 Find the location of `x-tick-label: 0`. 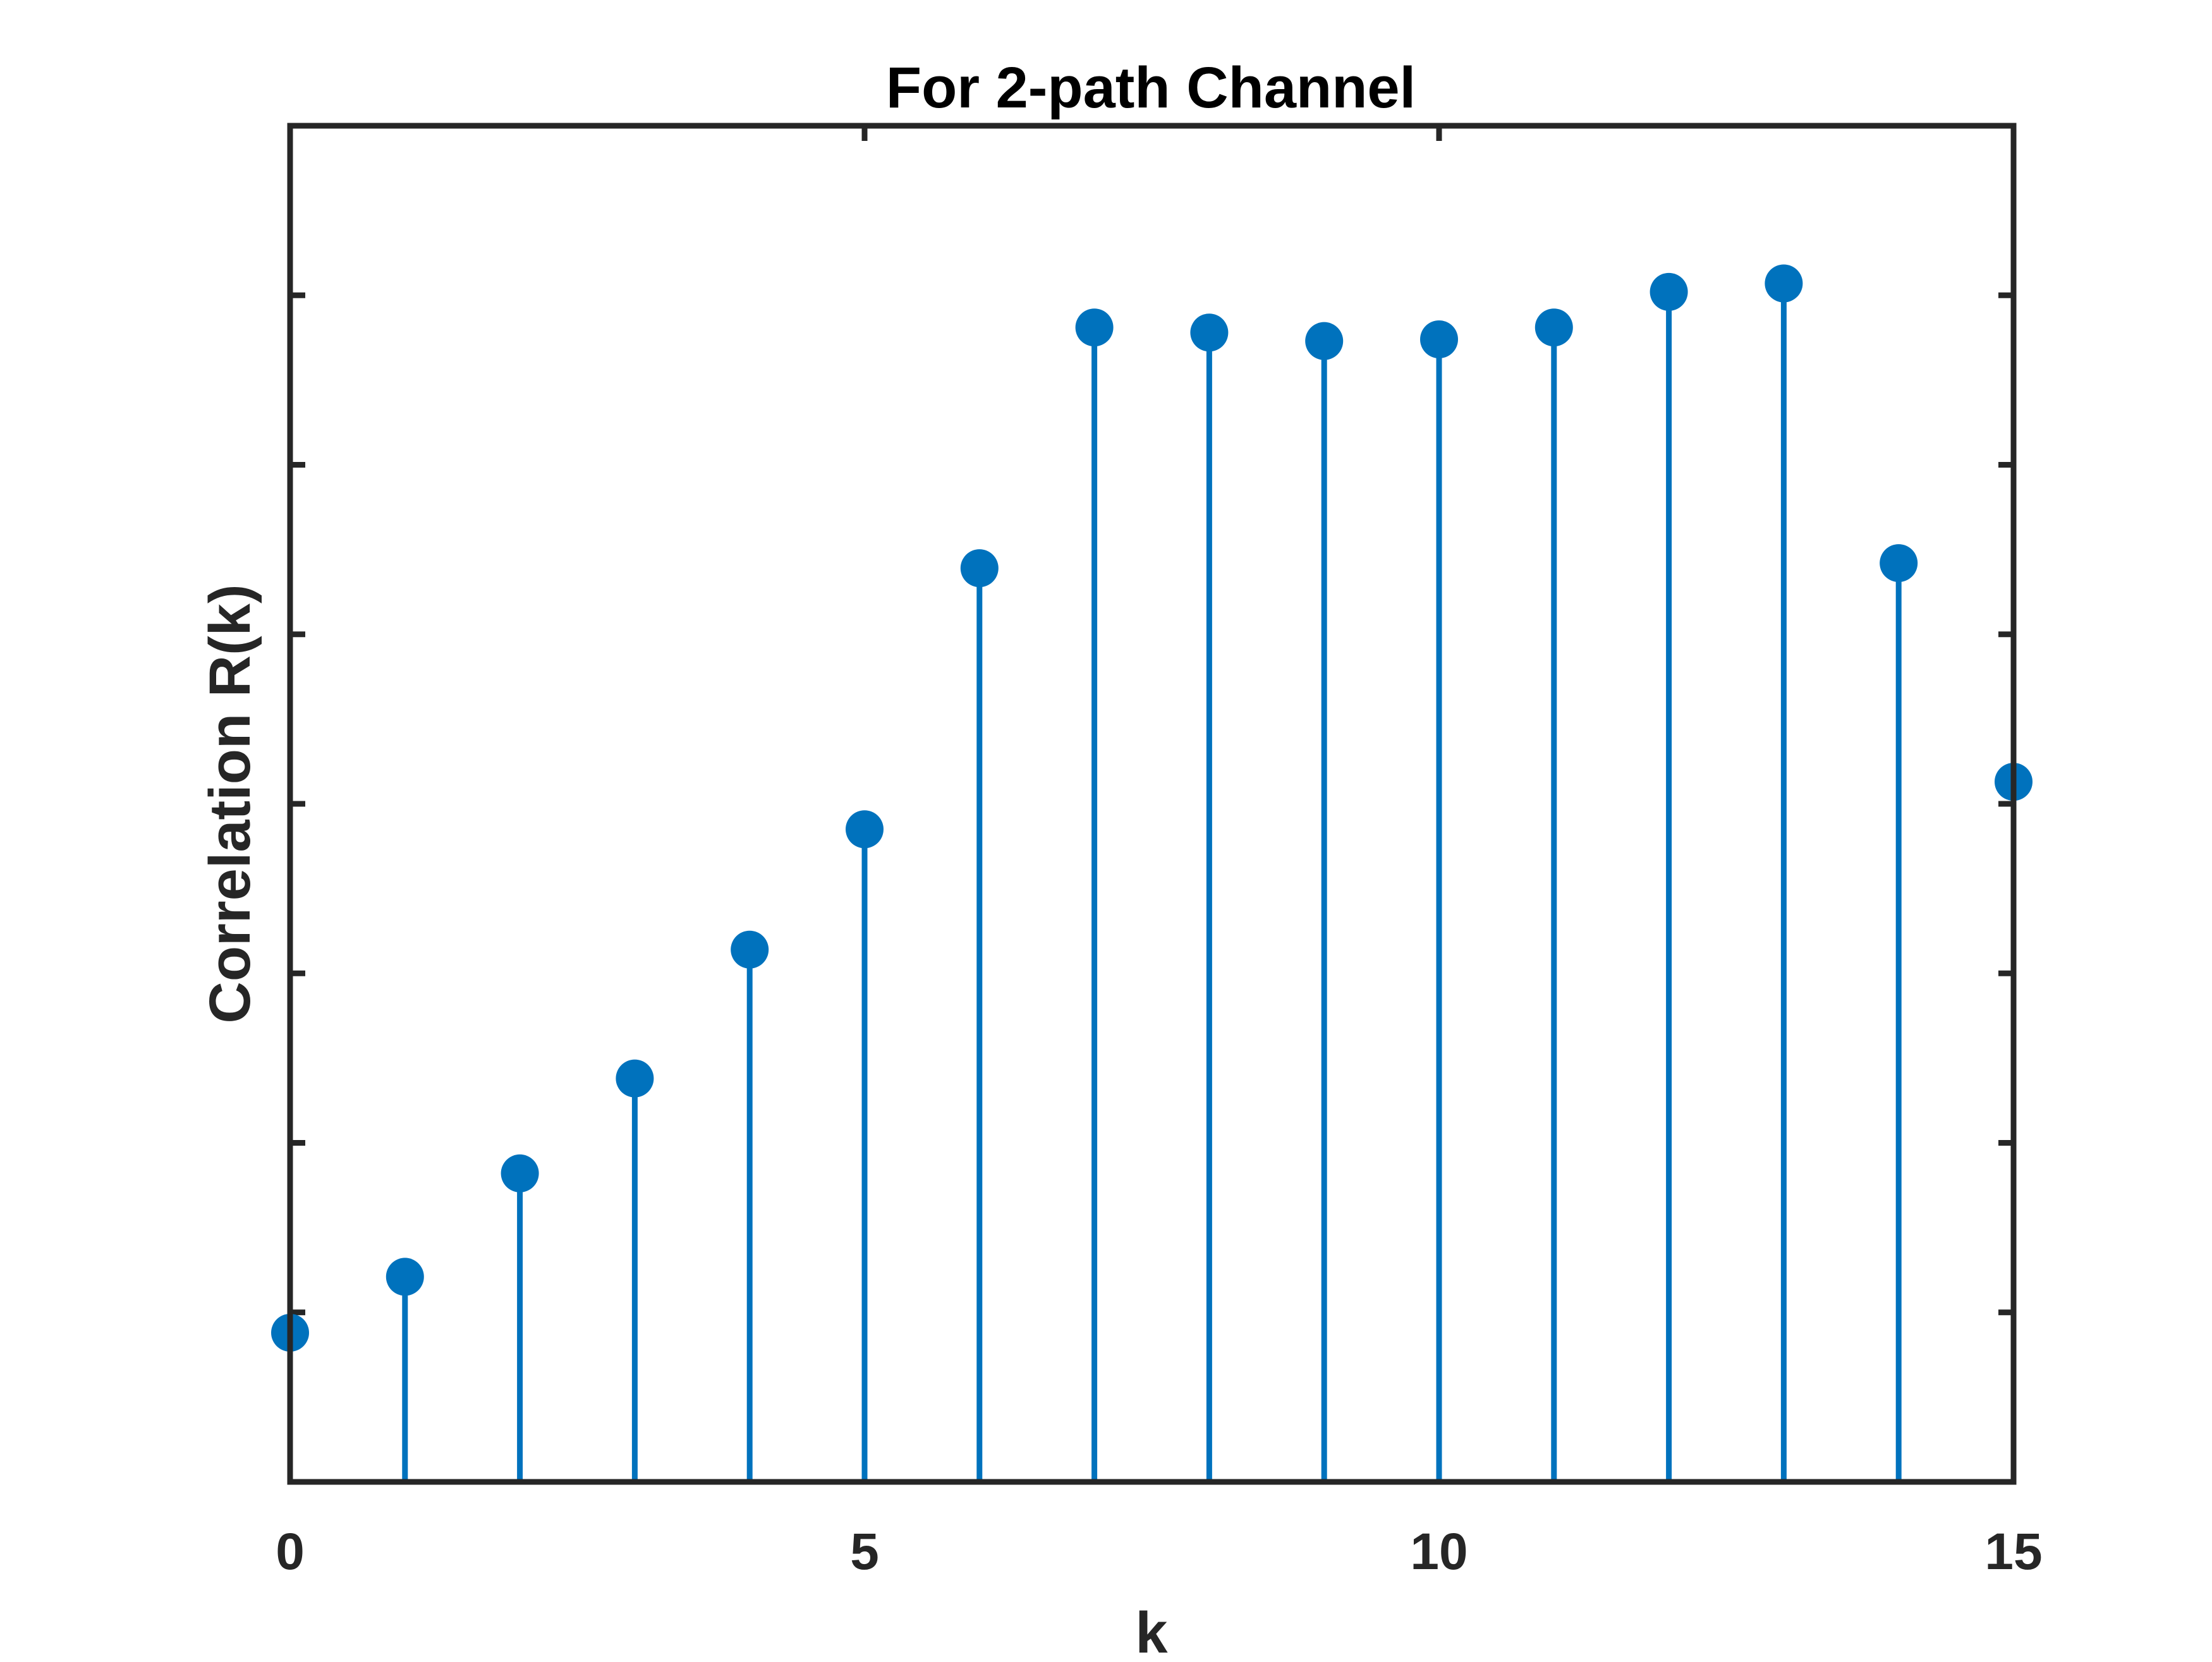

x-tick-label: 0 is located at coordinates (290, 1551).